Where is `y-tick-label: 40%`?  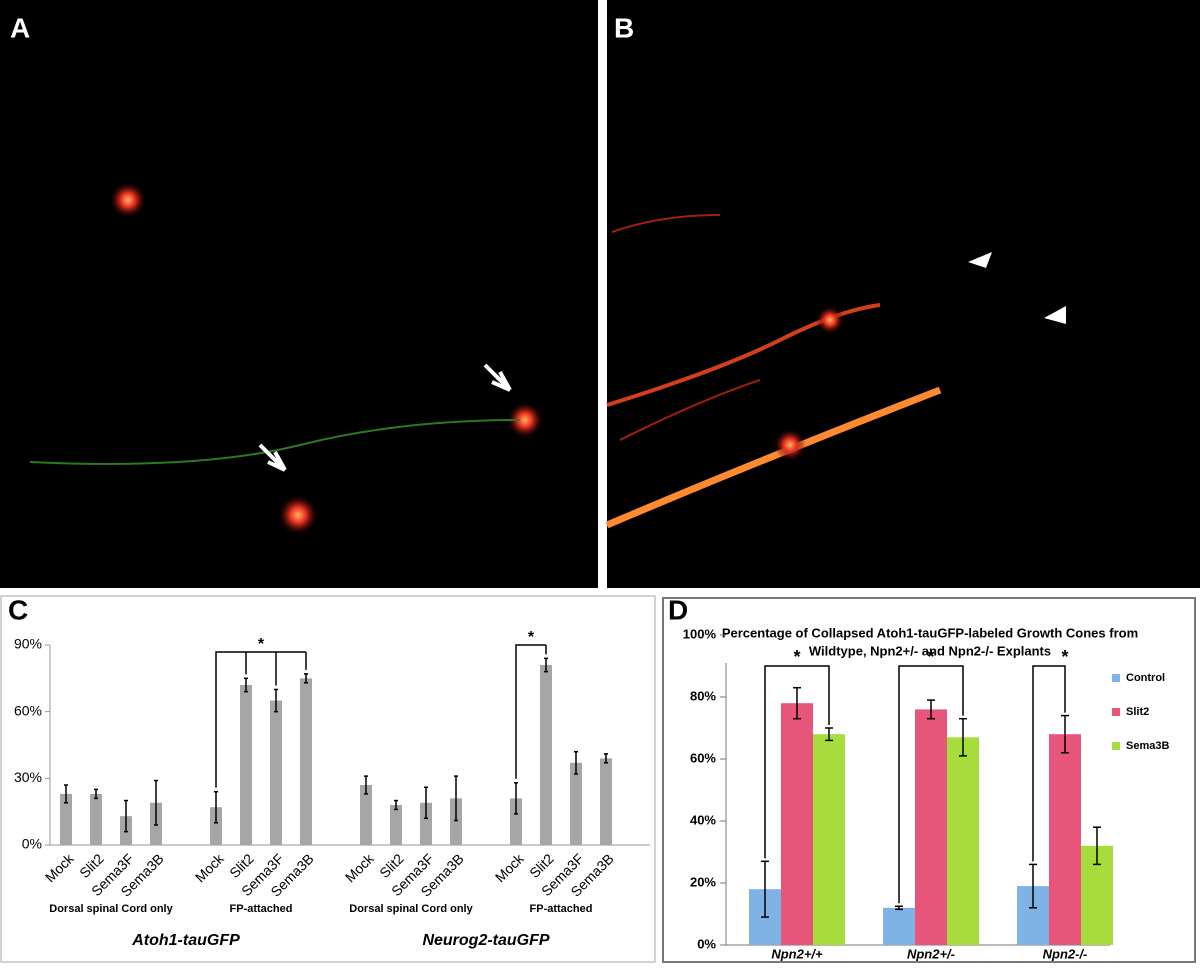
y-tick-label: 40% is located at coordinates (703, 819).